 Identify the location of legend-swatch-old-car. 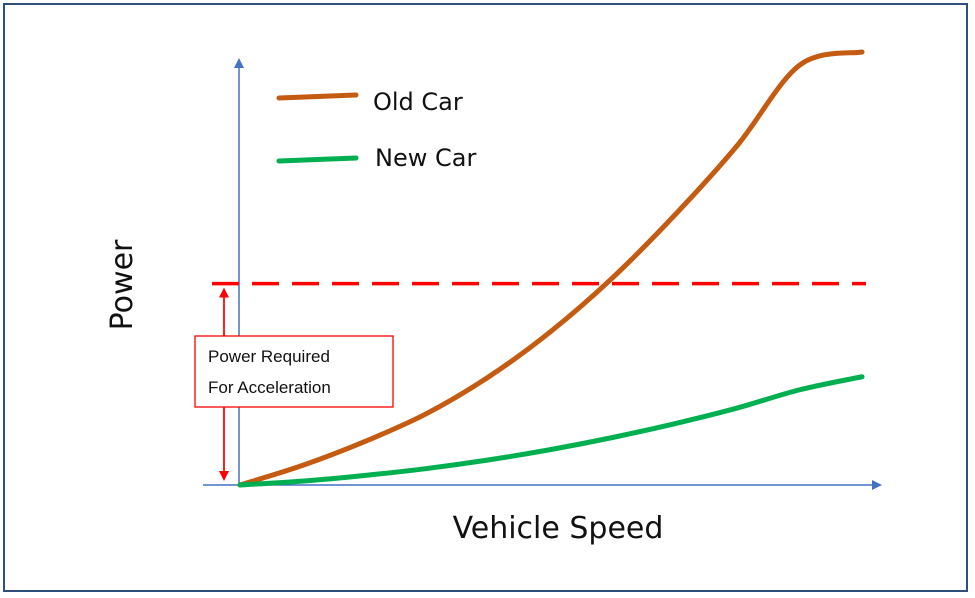
(317, 96).